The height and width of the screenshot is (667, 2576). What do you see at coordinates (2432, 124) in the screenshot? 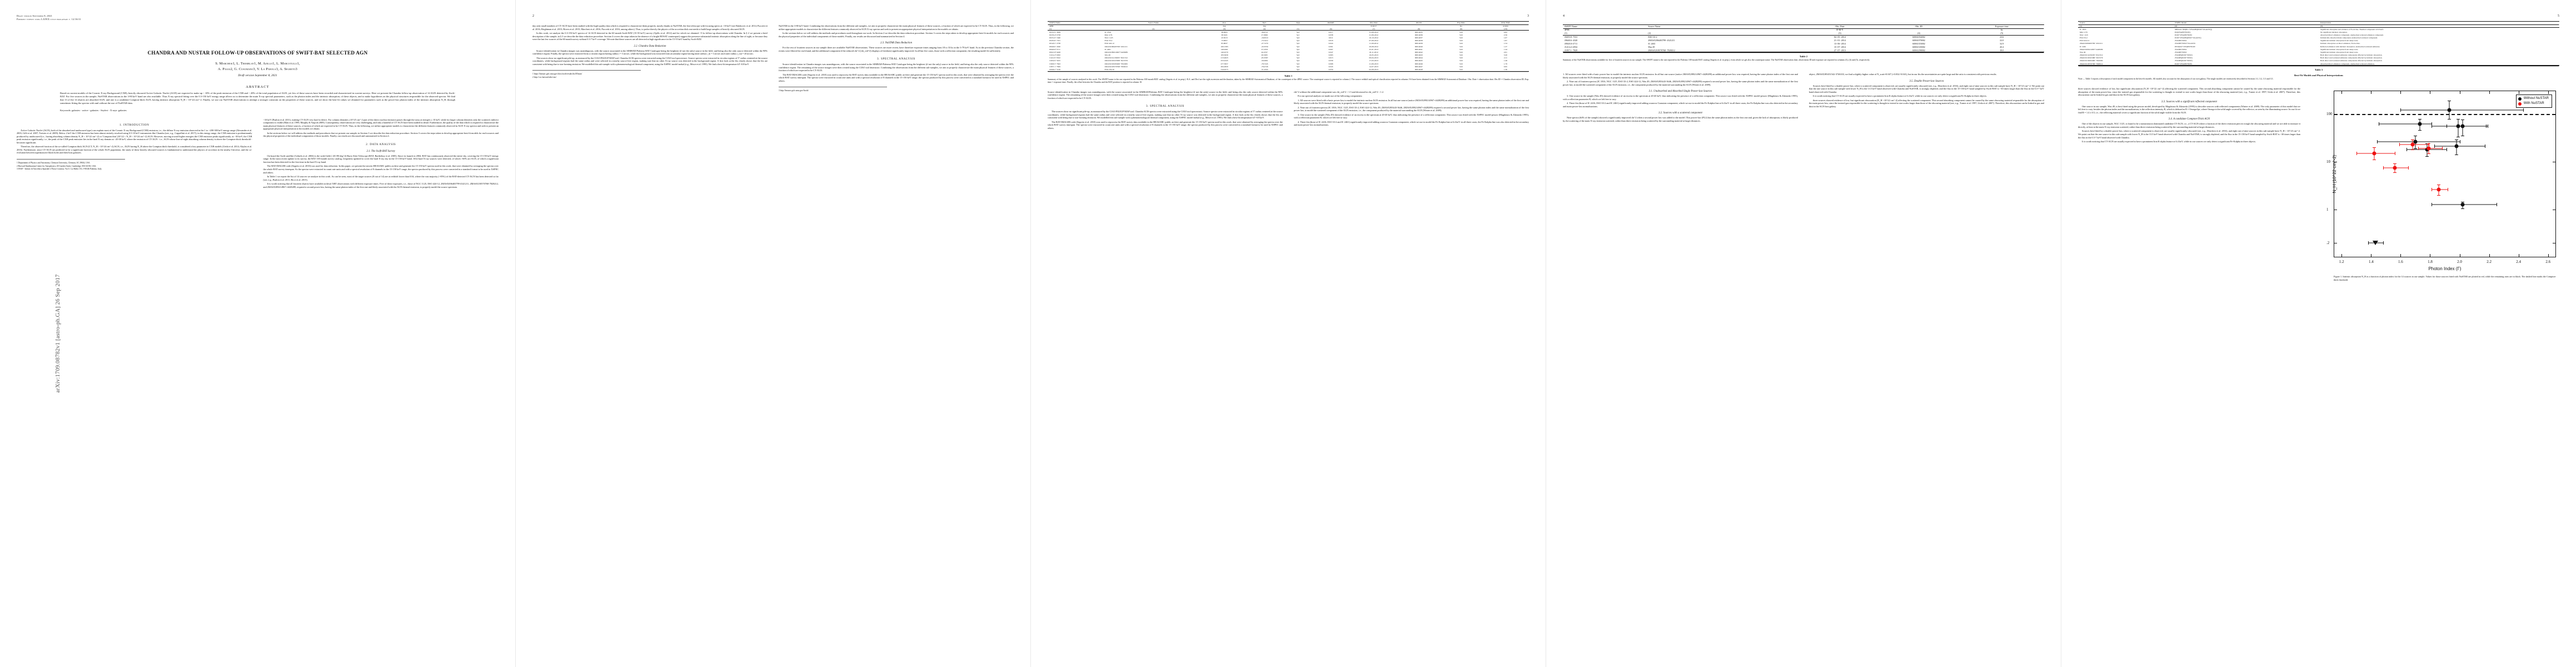
I see `x-error-cap` at bounding box center [2432, 124].